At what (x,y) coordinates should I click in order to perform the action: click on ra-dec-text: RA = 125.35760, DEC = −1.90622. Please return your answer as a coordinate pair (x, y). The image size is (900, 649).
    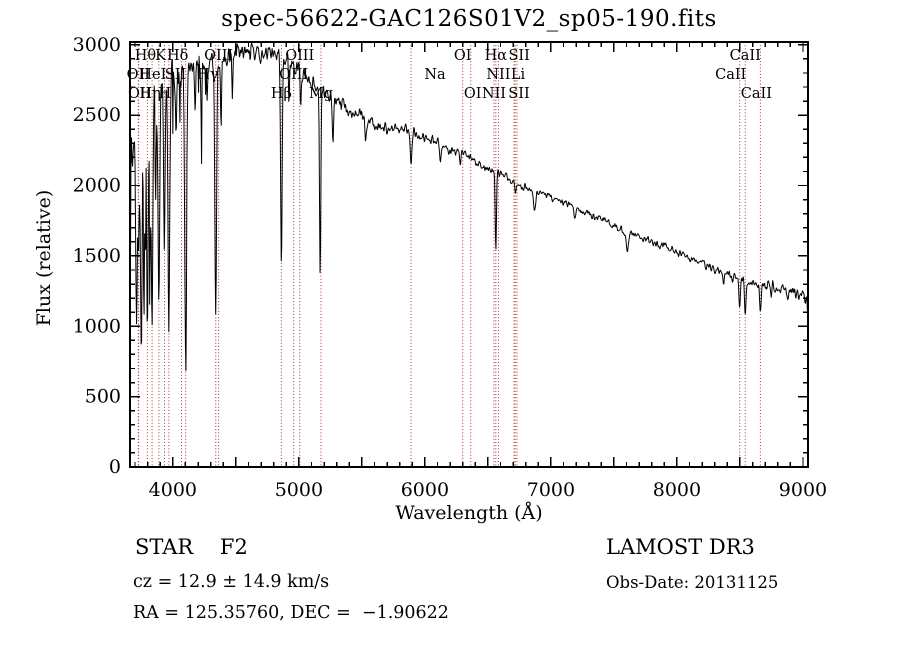
    Looking at the image, I should click on (291, 613).